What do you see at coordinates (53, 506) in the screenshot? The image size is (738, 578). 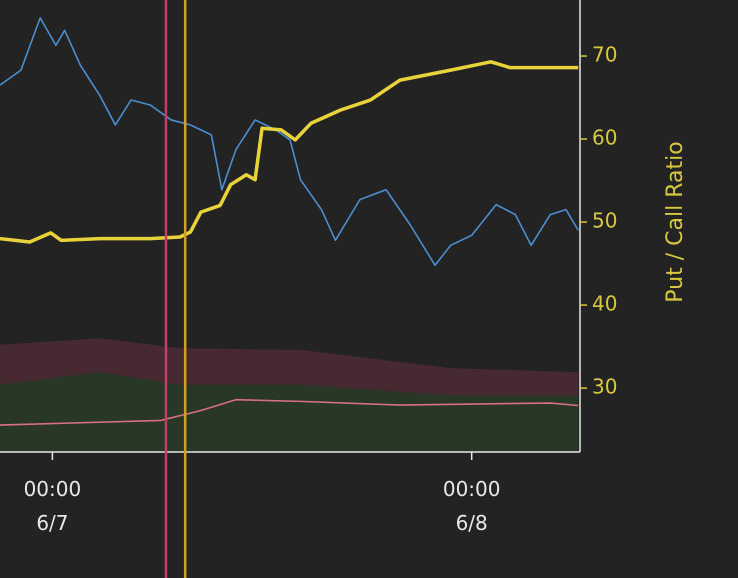 I see `x-tick-label: 00:00 6/7` at bounding box center [53, 506].